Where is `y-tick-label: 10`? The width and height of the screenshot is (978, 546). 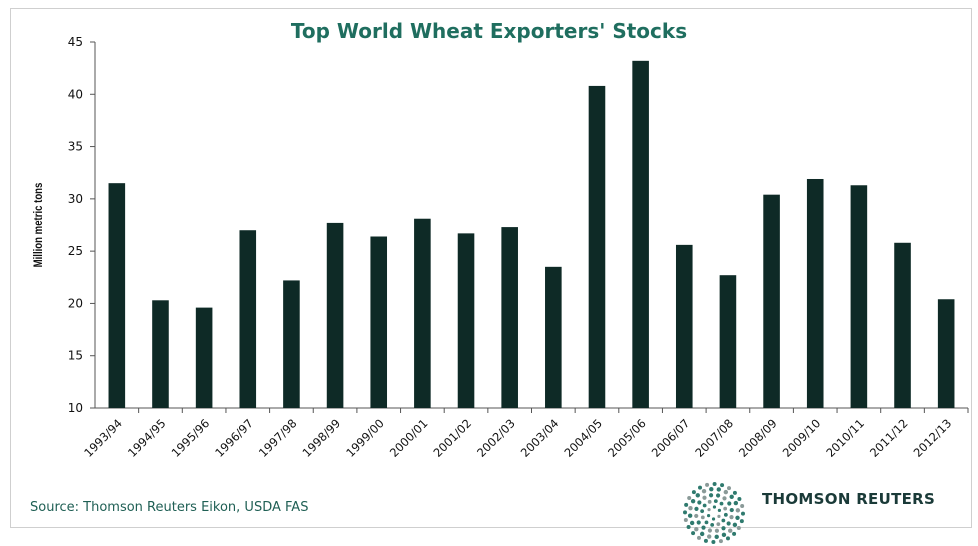 y-tick-label: 10 is located at coordinates (75, 408).